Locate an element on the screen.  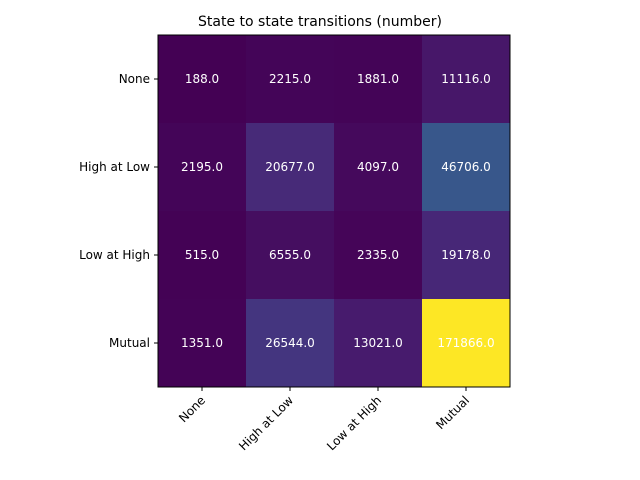
cell-value-label: 1881.0 is located at coordinates (378, 79).